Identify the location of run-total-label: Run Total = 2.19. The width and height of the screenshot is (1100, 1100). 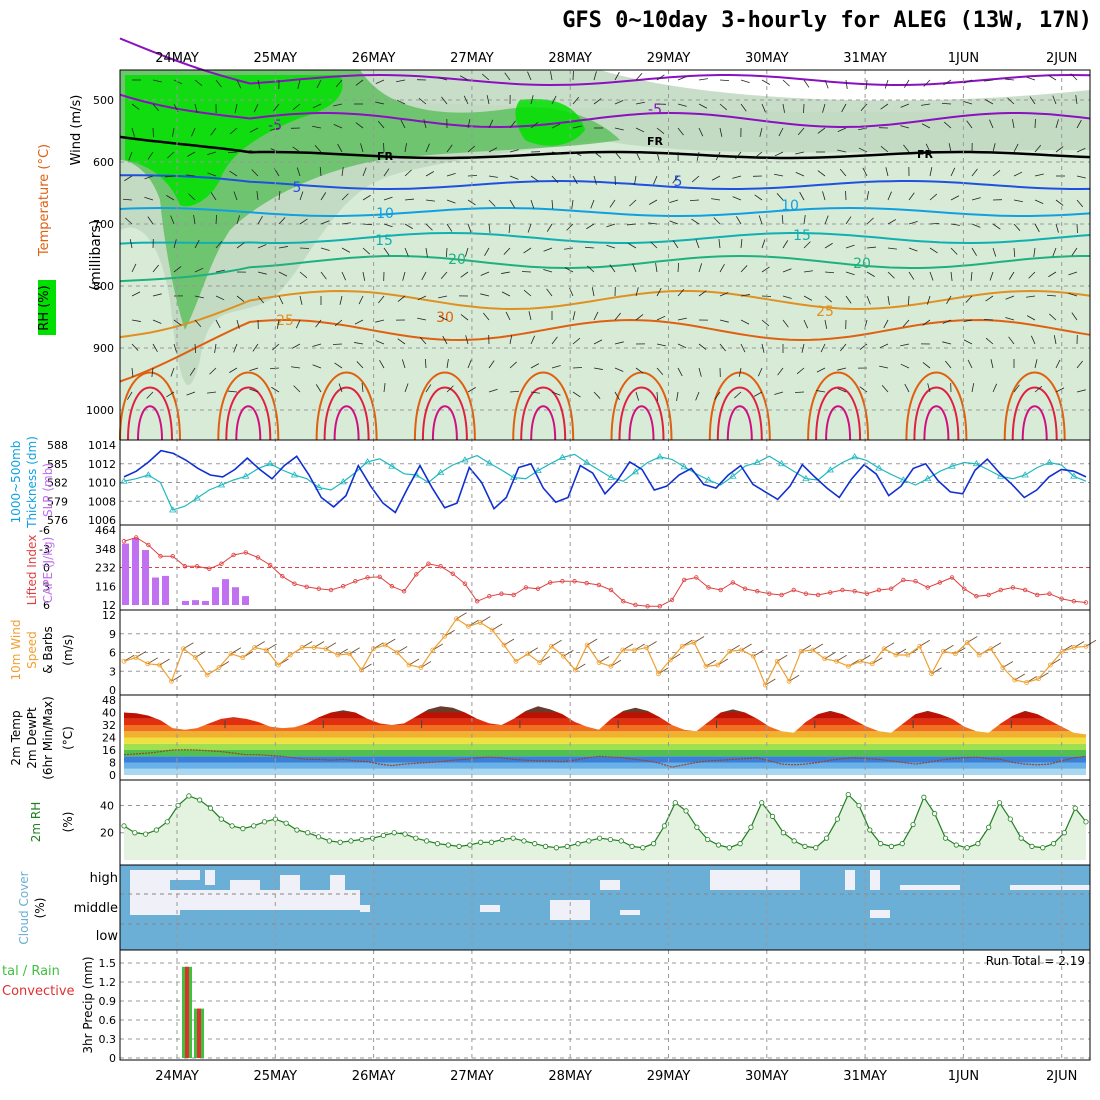
(1035, 961).